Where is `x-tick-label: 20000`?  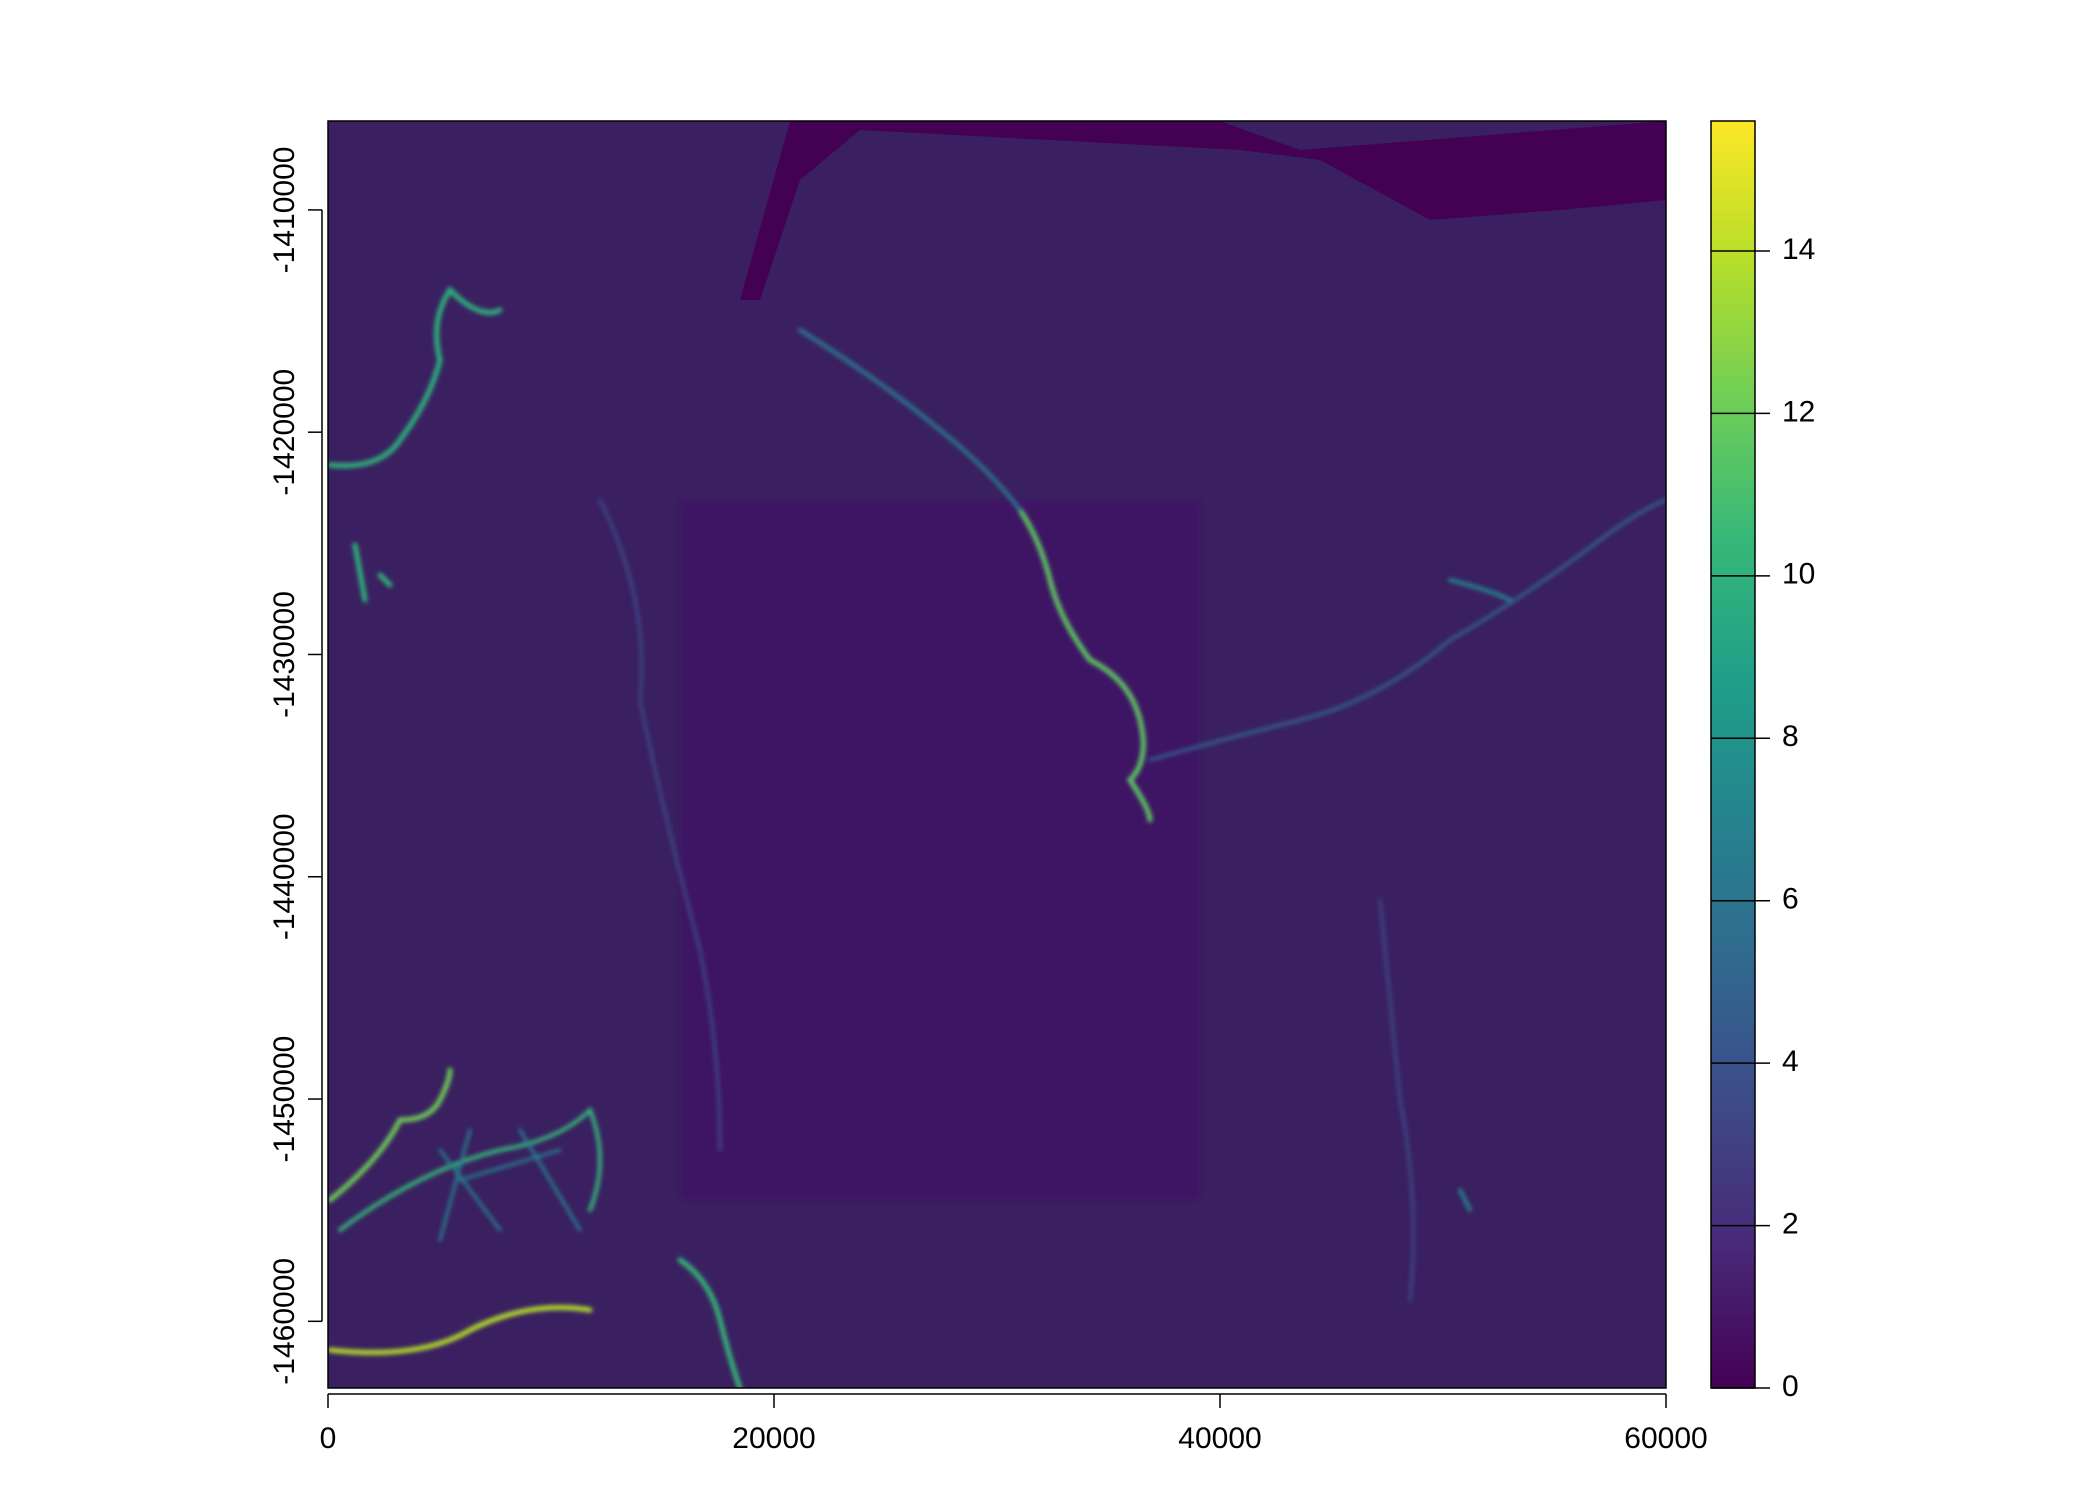 x-tick-label: 20000 is located at coordinates (773, 1438).